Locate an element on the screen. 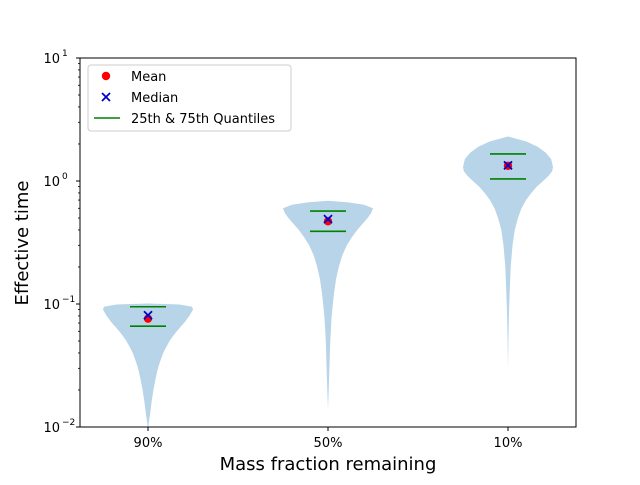  legend-box is located at coordinates (189, 98).